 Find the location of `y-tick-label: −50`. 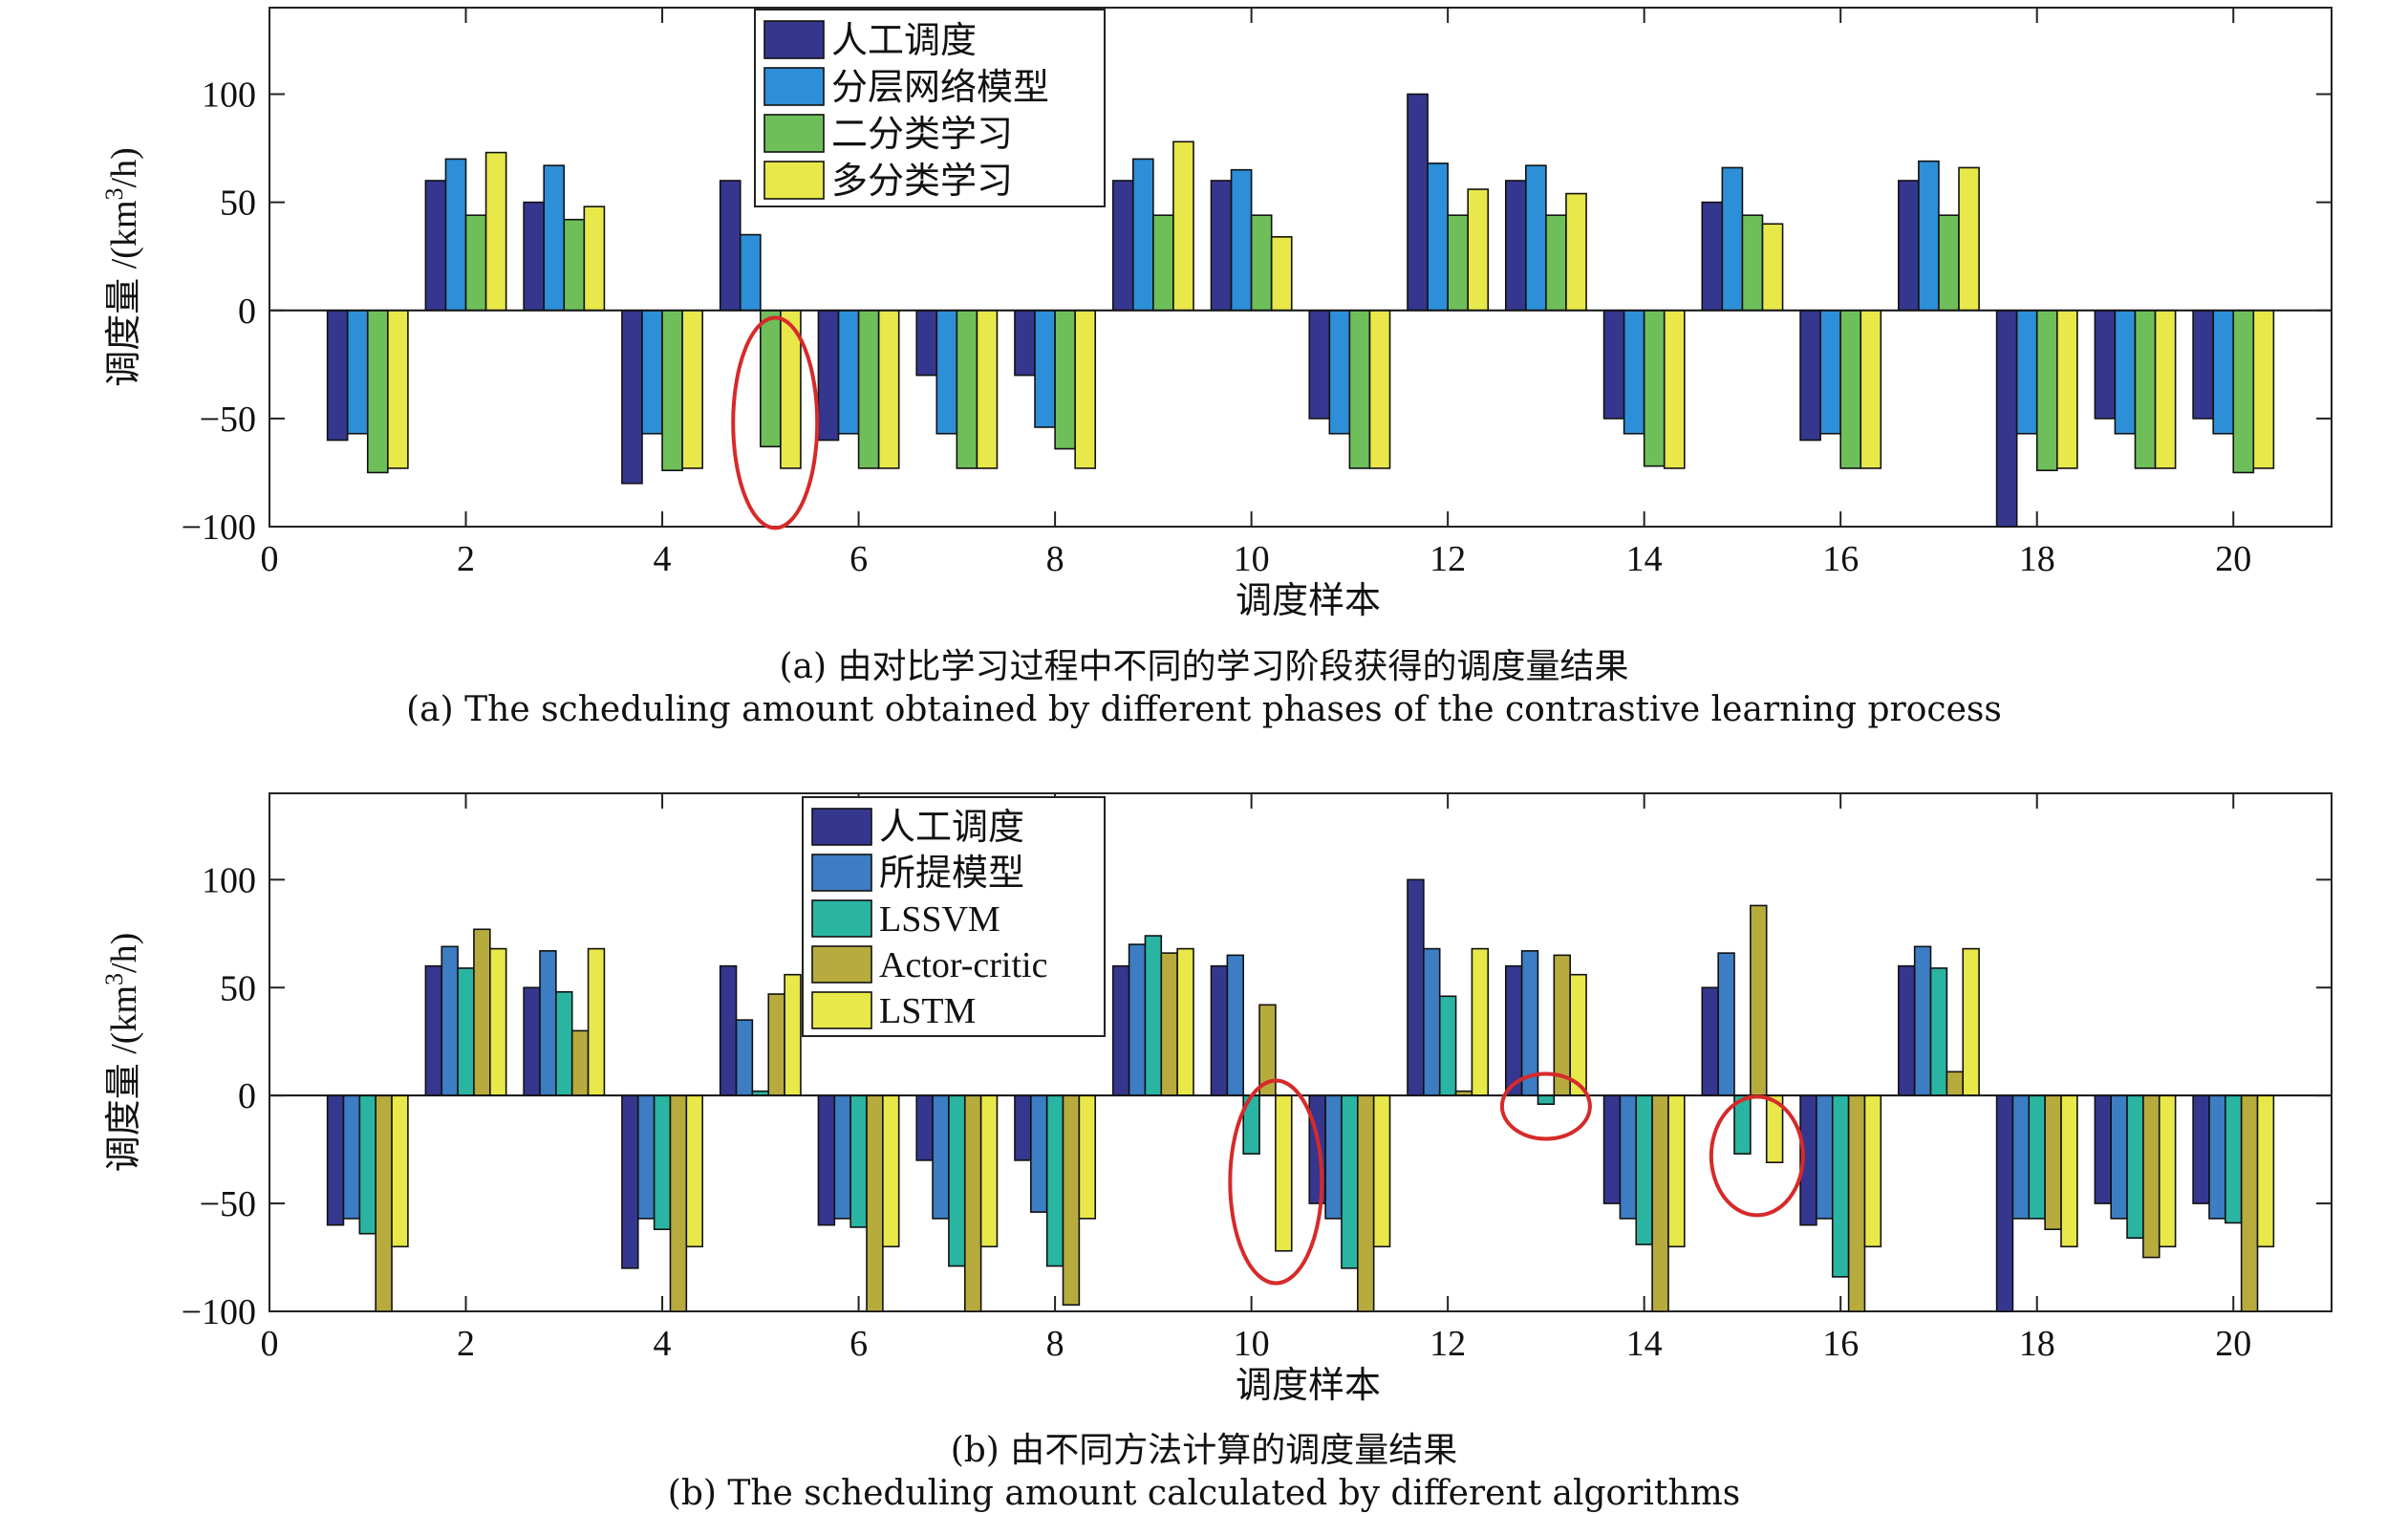

y-tick-label: −50 is located at coordinates (228, 1204).